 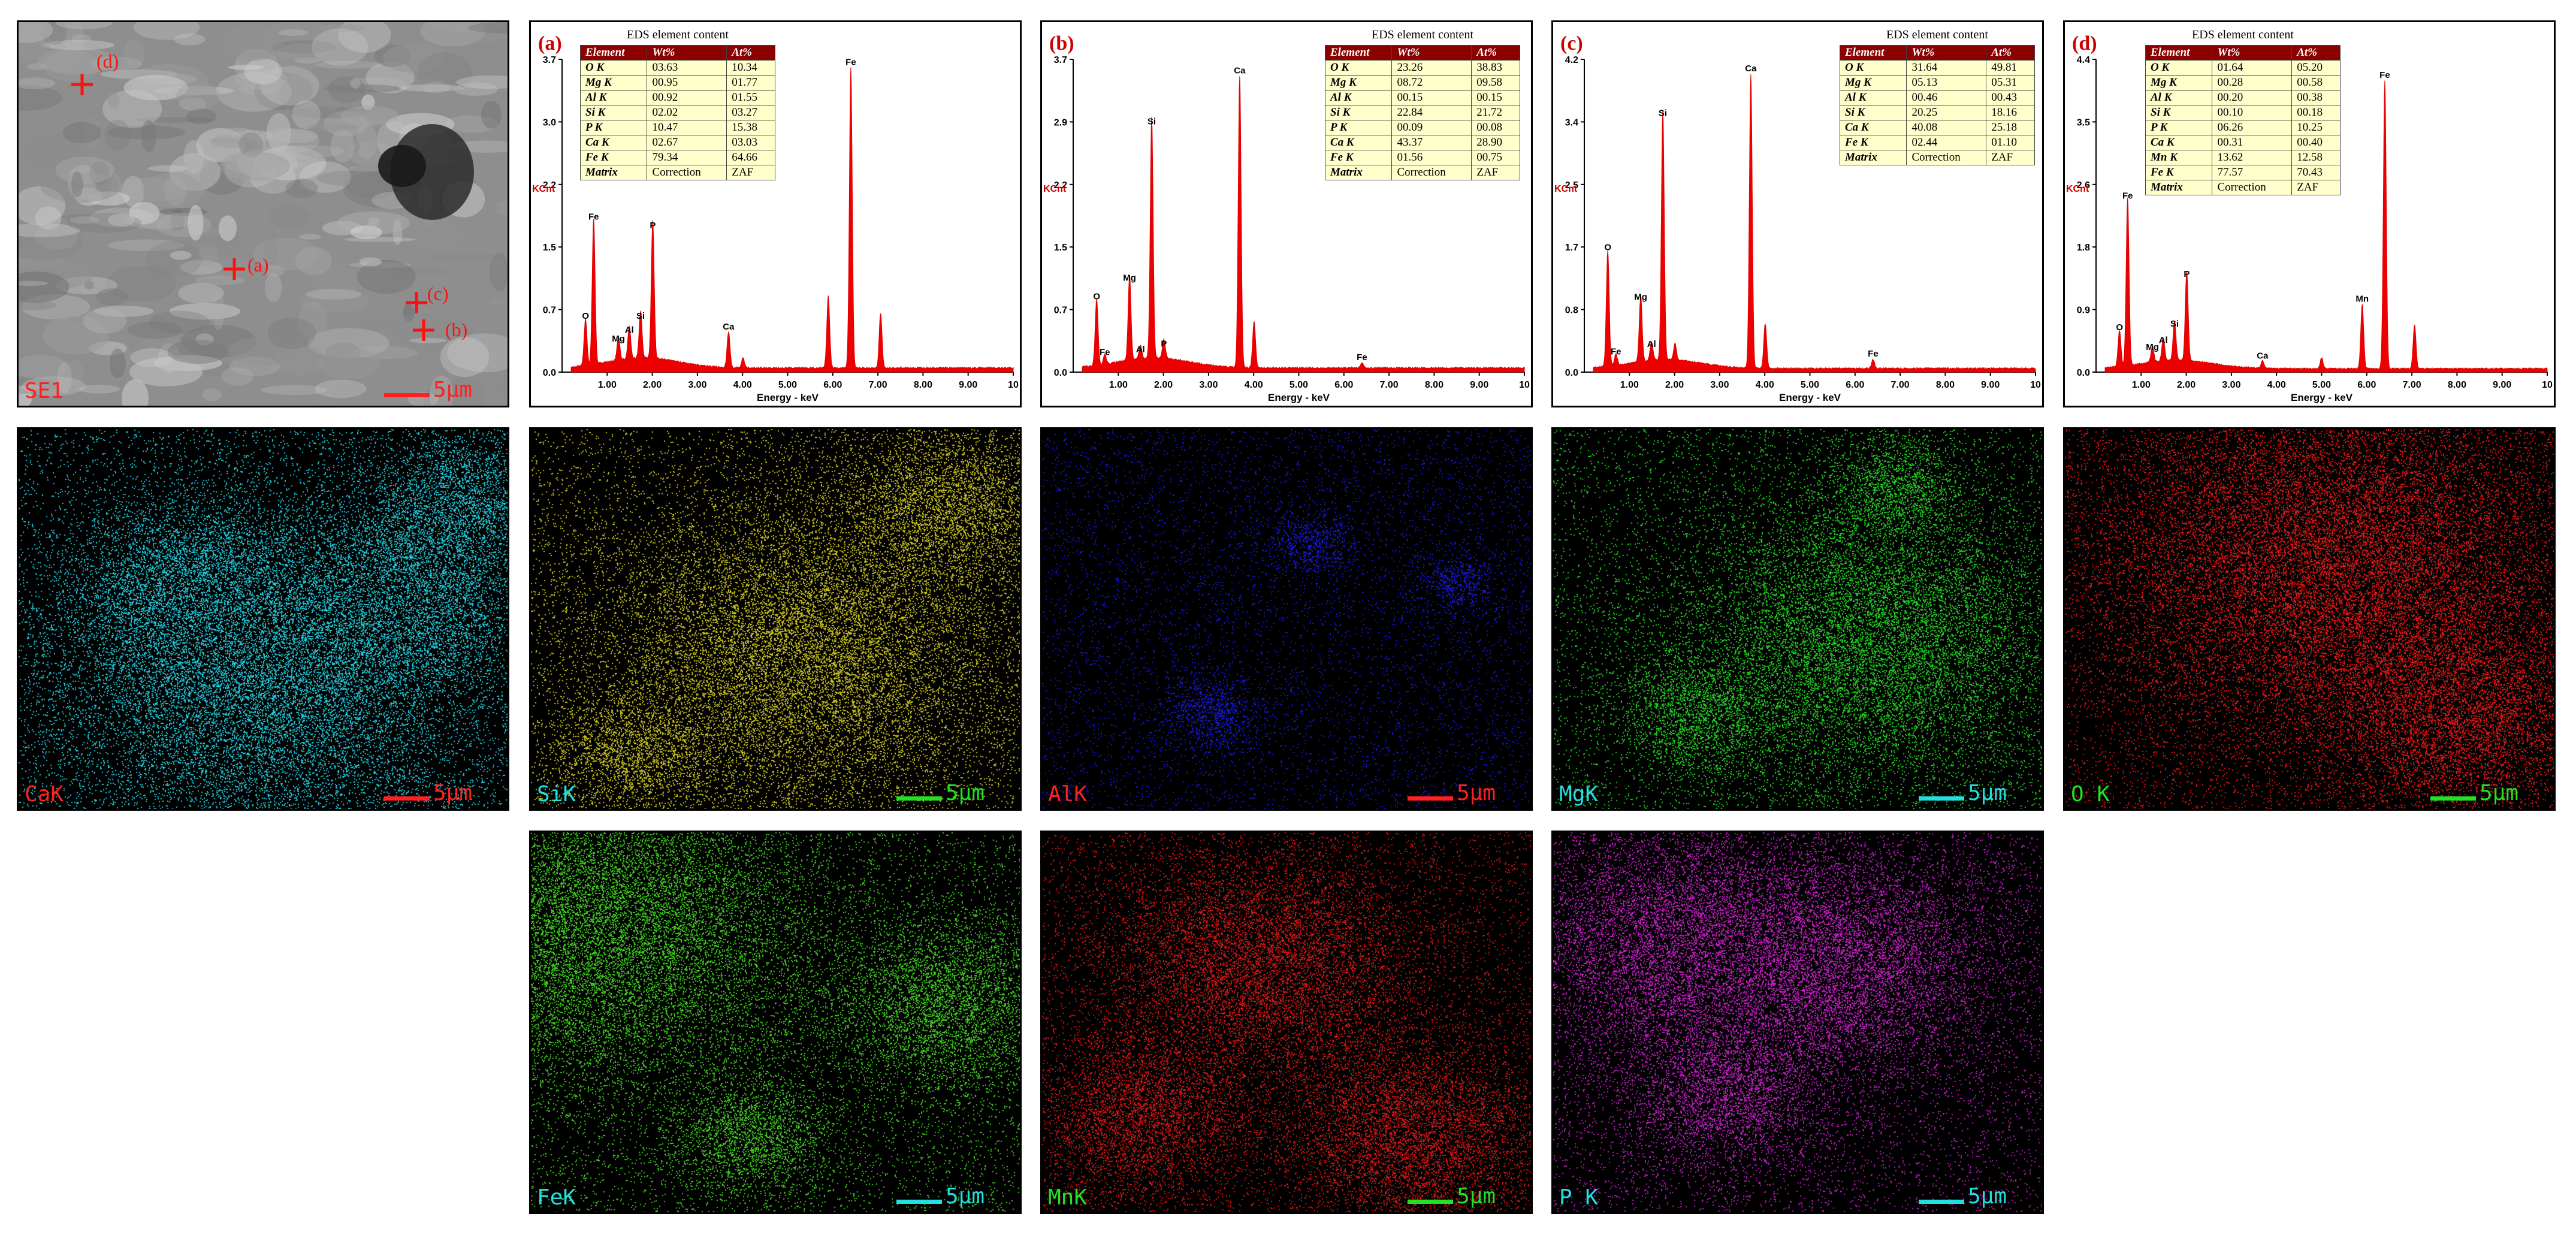 I want to click on eds-value-cell: 00.40, so click(x=2316, y=142).